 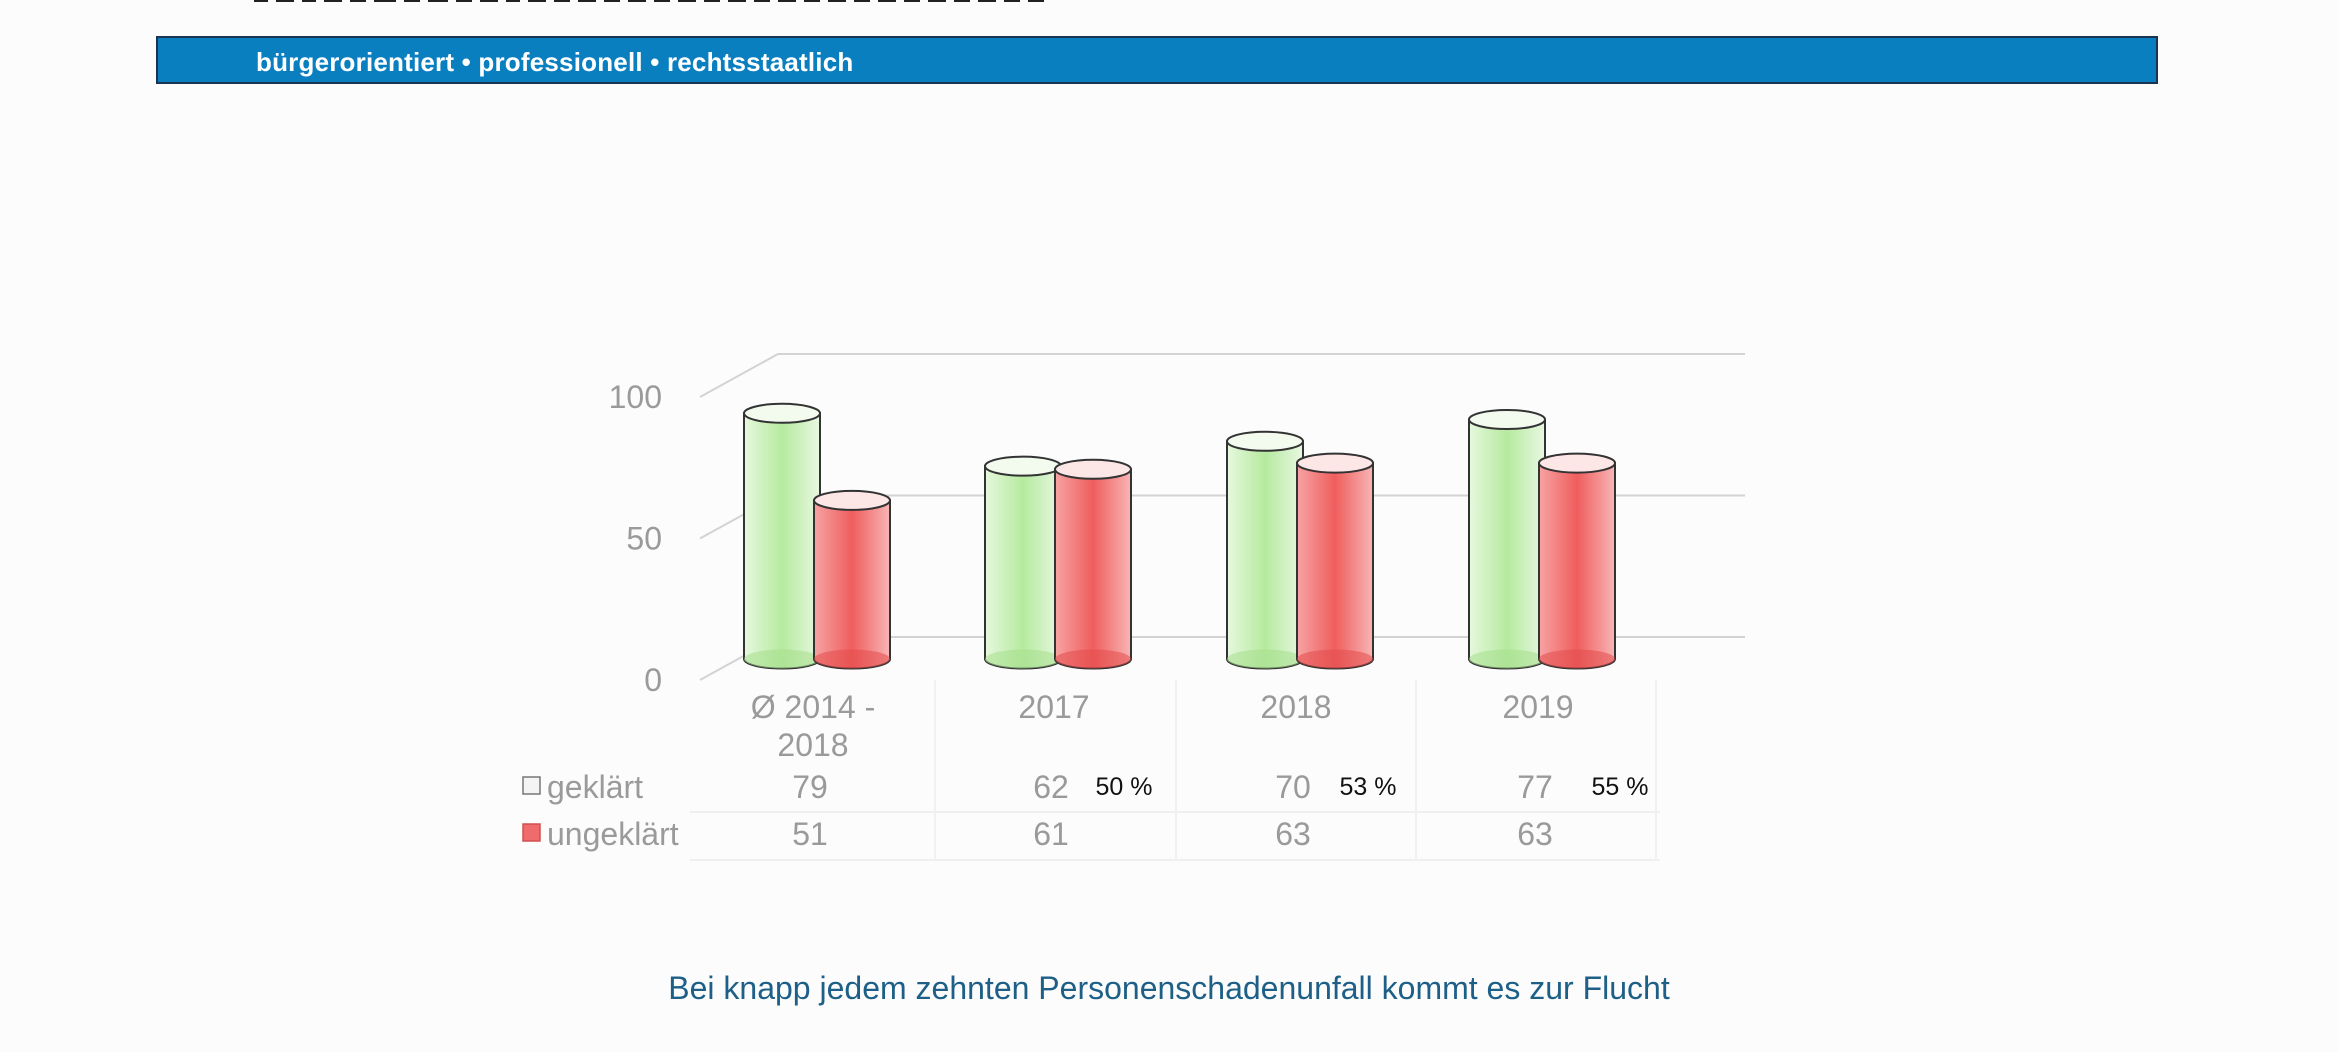 I want to click on bar-ungeklärt-2, so click(x=1335, y=561).